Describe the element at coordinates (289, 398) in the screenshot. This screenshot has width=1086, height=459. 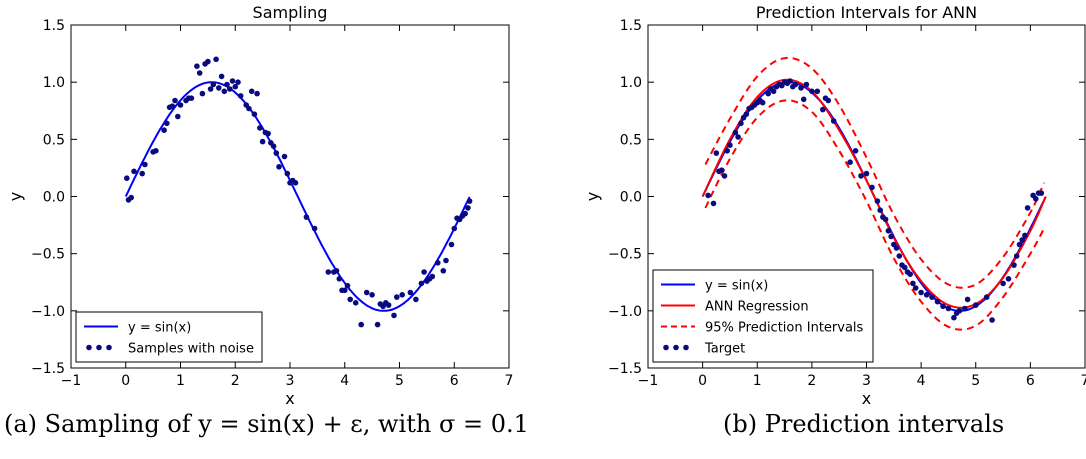
I see `x-axis-label: x` at that location.